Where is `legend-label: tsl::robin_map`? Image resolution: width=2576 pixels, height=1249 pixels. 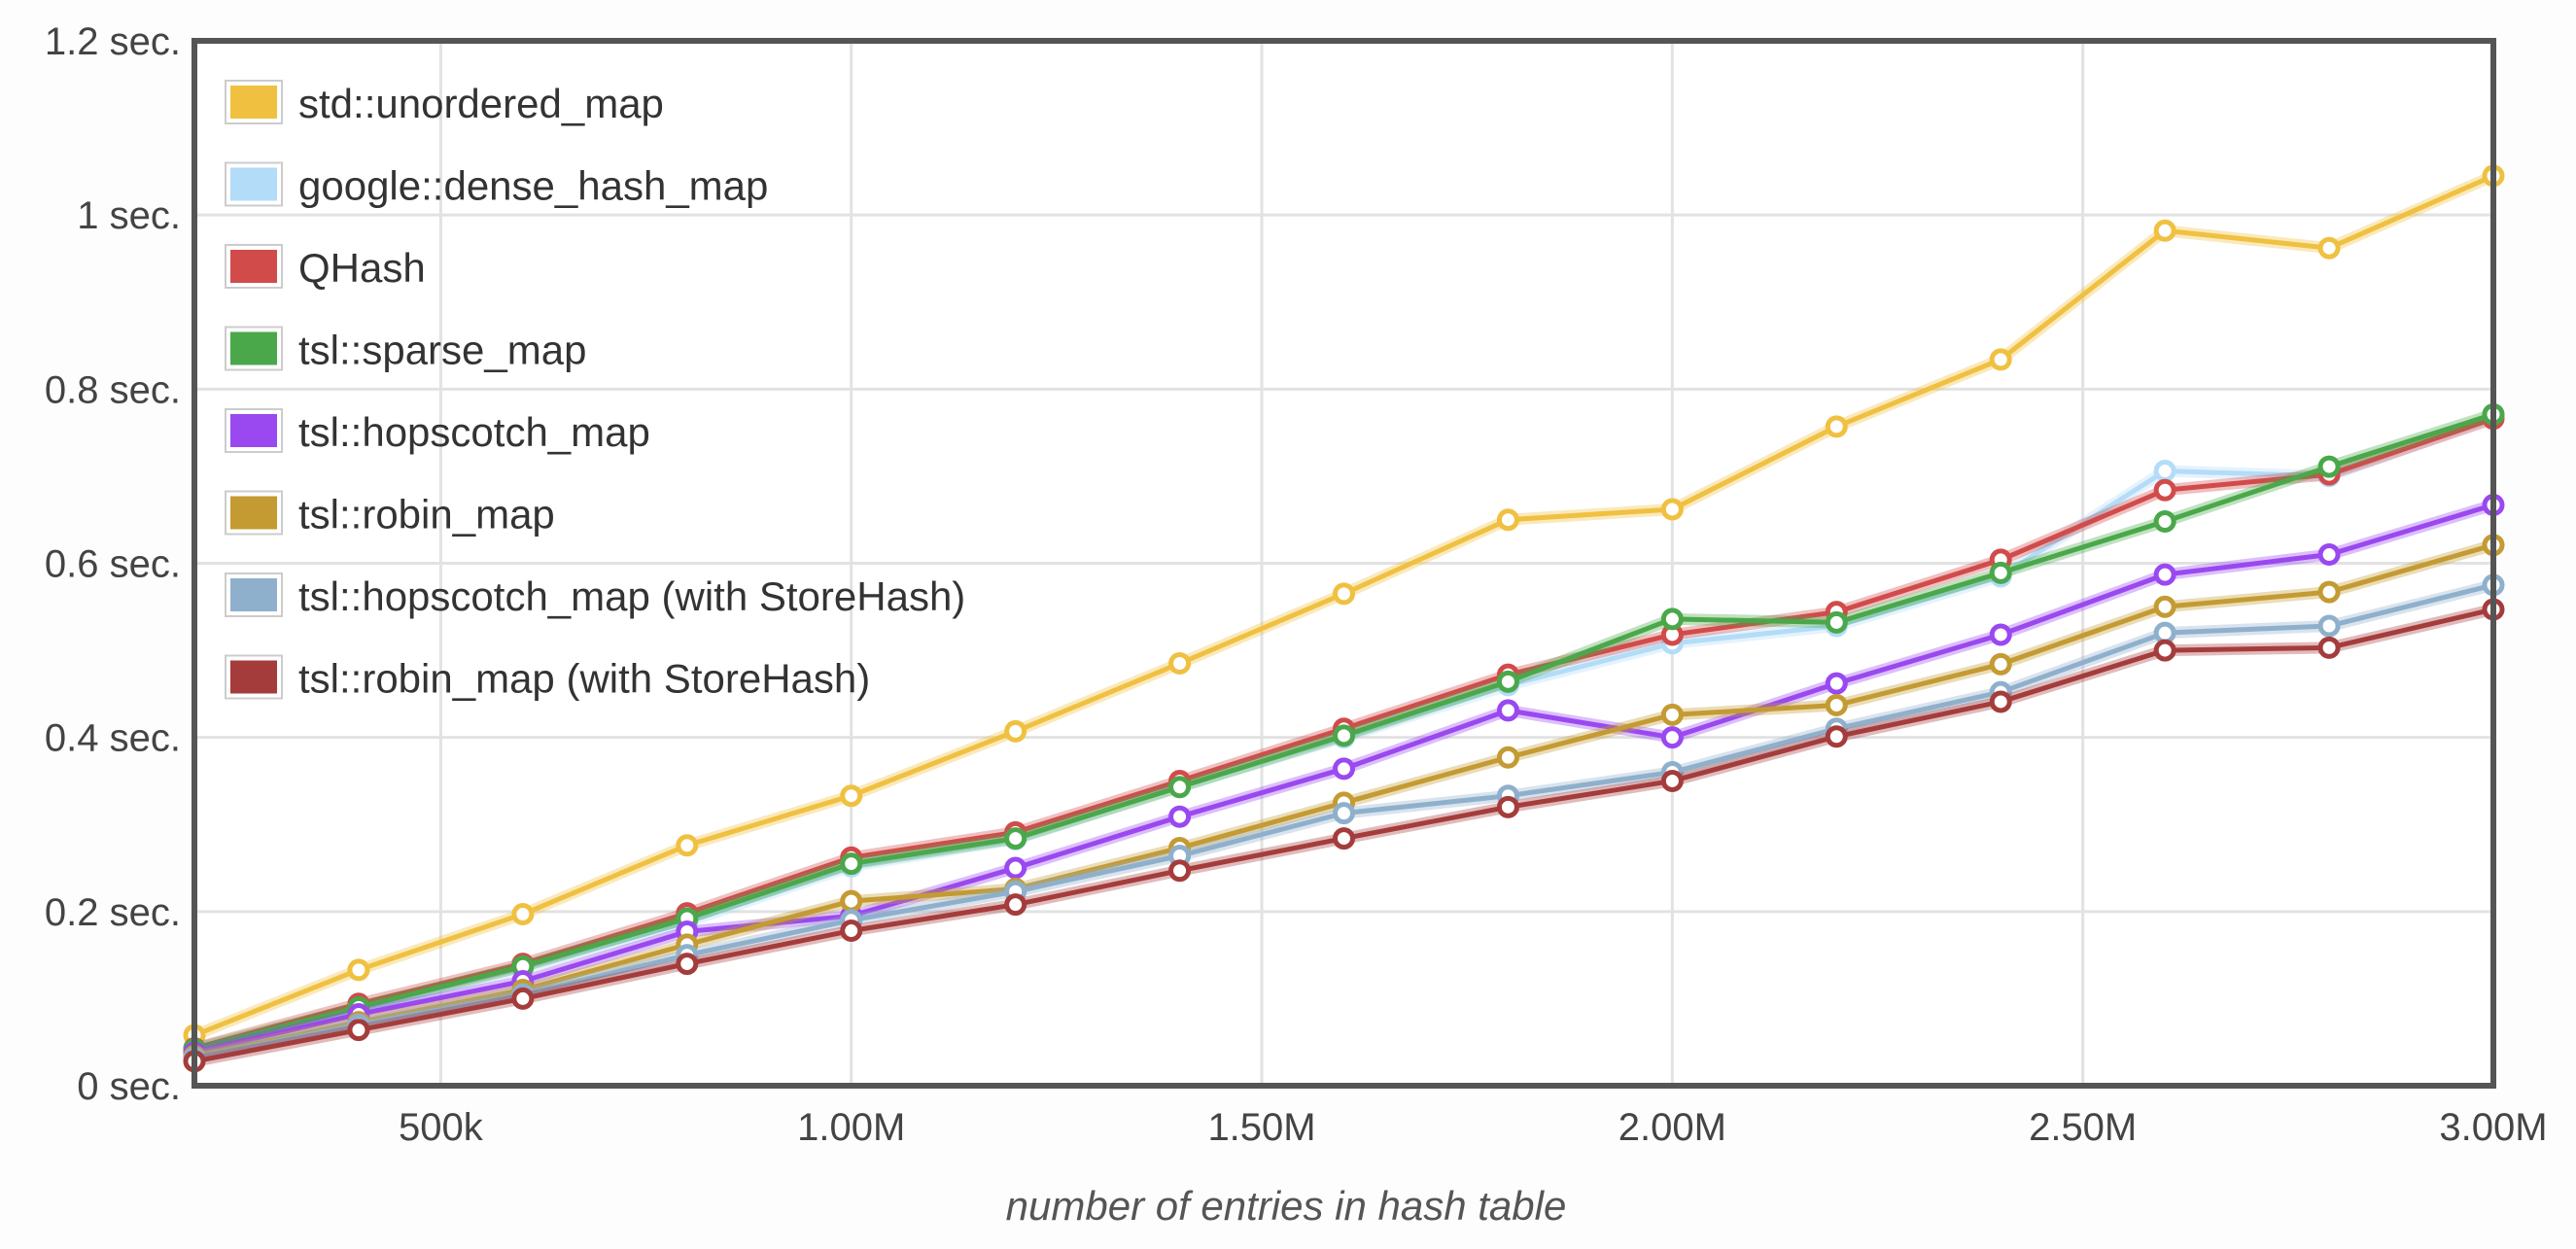 legend-label: tsl::robin_map is located at coordinates (426, 515).